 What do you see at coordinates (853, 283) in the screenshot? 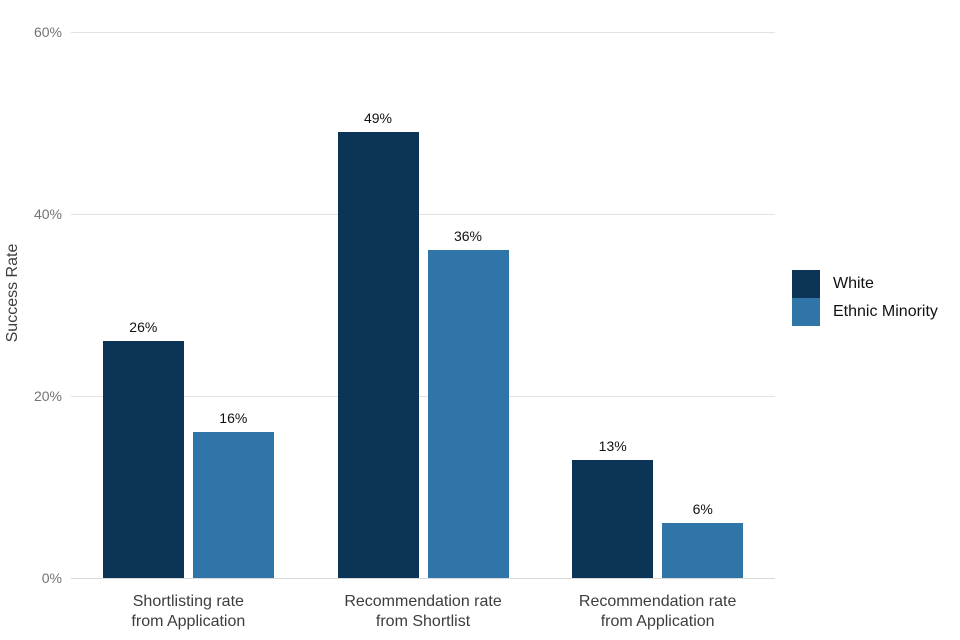
I see `legend-label: White` at bounding box center [853, 283].